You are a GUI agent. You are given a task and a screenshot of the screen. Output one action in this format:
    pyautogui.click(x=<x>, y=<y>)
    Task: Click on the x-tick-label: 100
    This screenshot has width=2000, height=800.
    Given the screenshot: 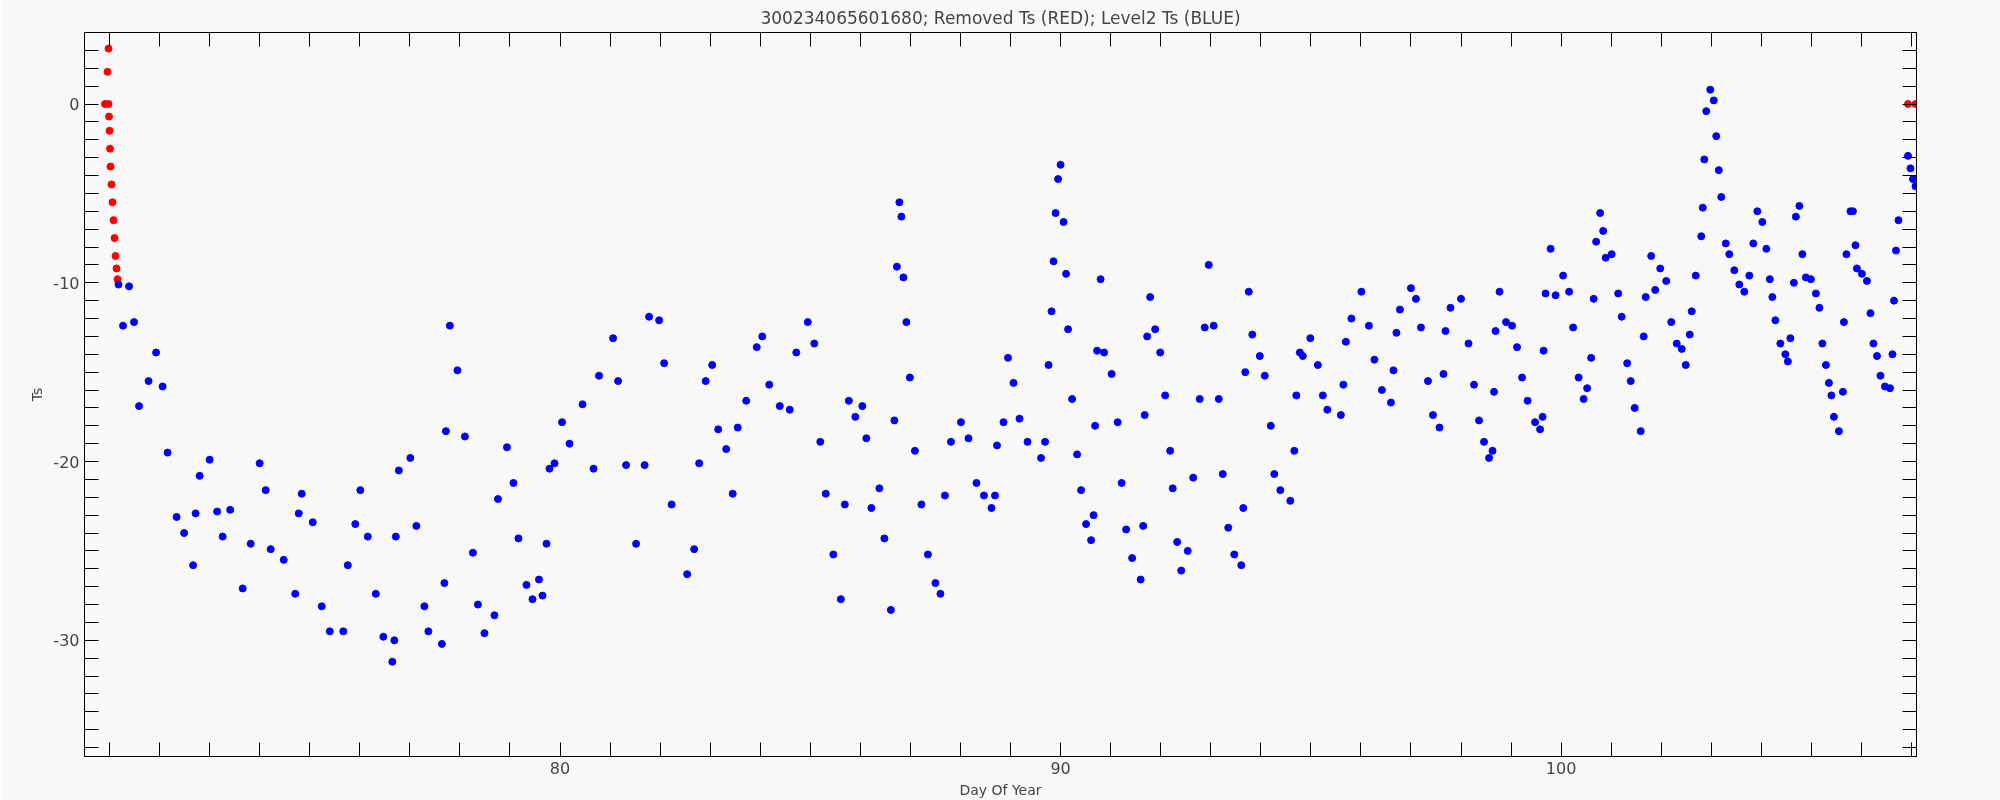 What is the action you would take?
    pyautogui.click(x=1561, y=768)
    